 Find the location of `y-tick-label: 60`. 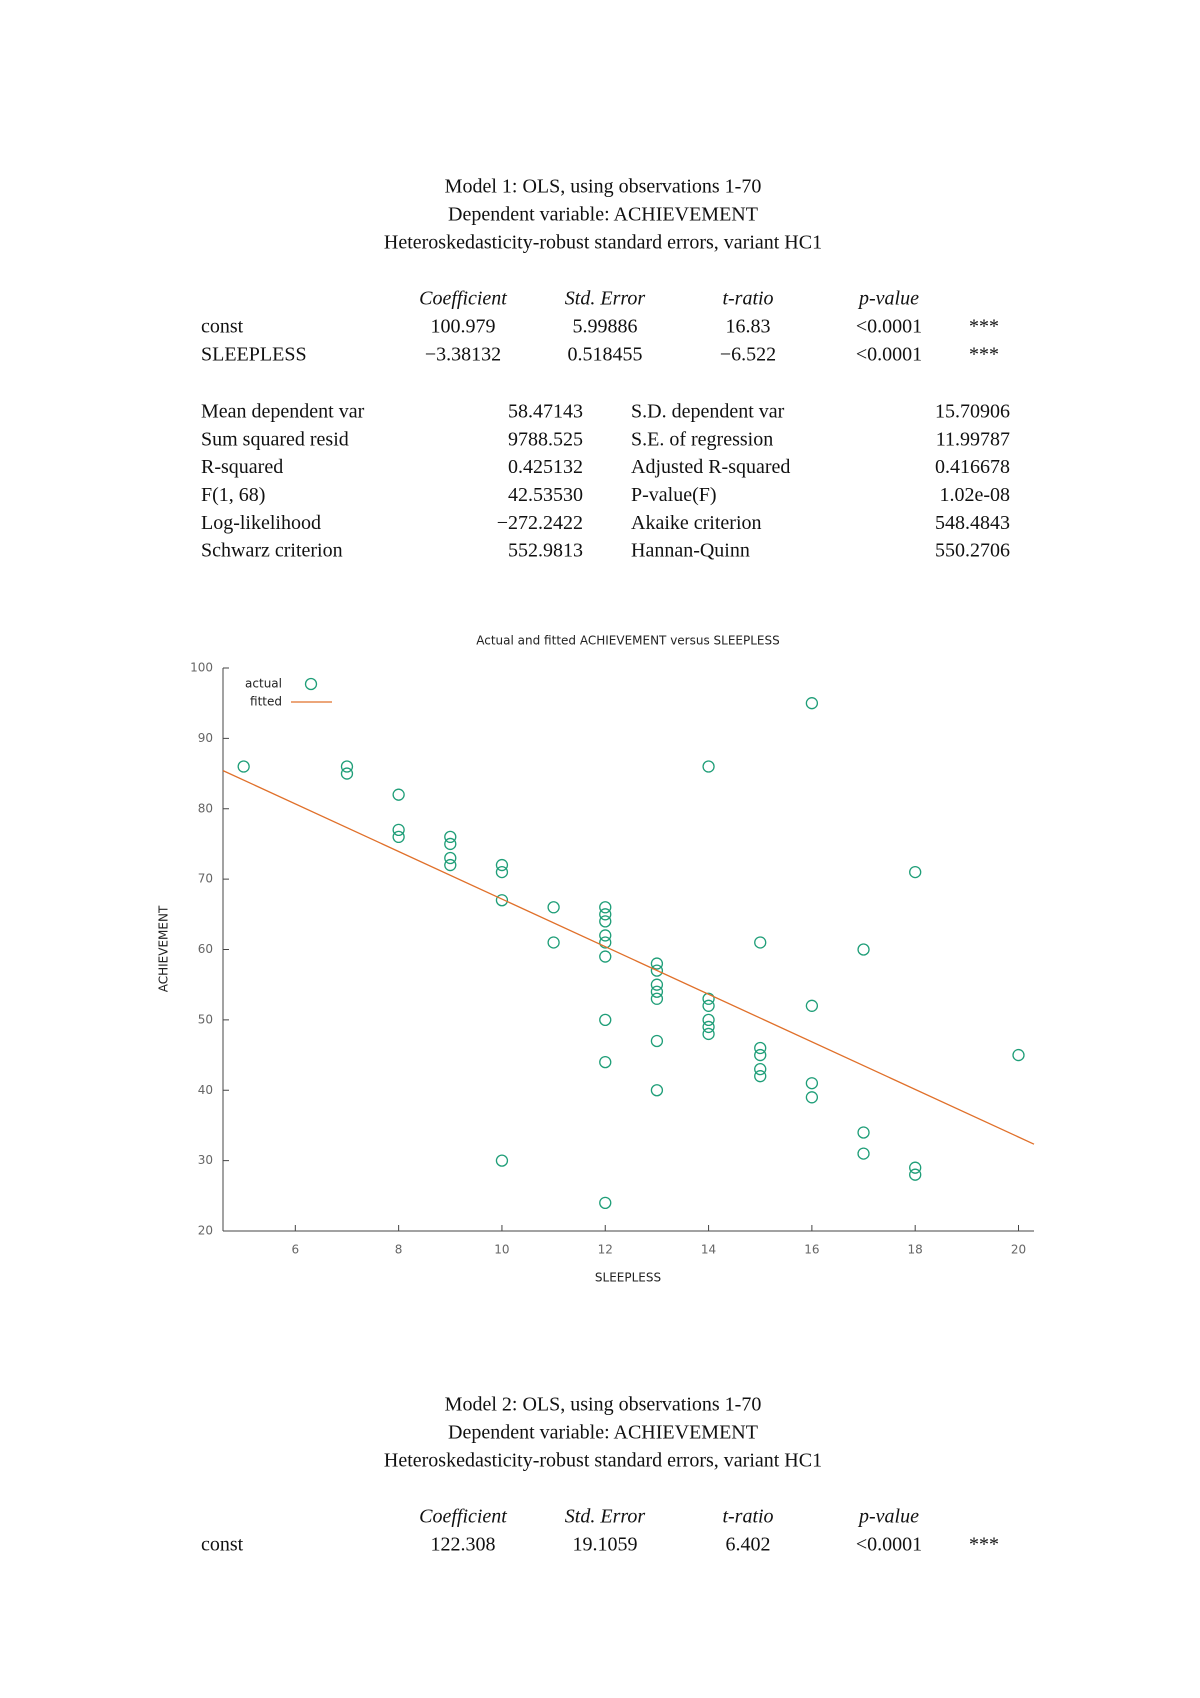

y-tick-label: 60 is located at coordinates (205, 949).